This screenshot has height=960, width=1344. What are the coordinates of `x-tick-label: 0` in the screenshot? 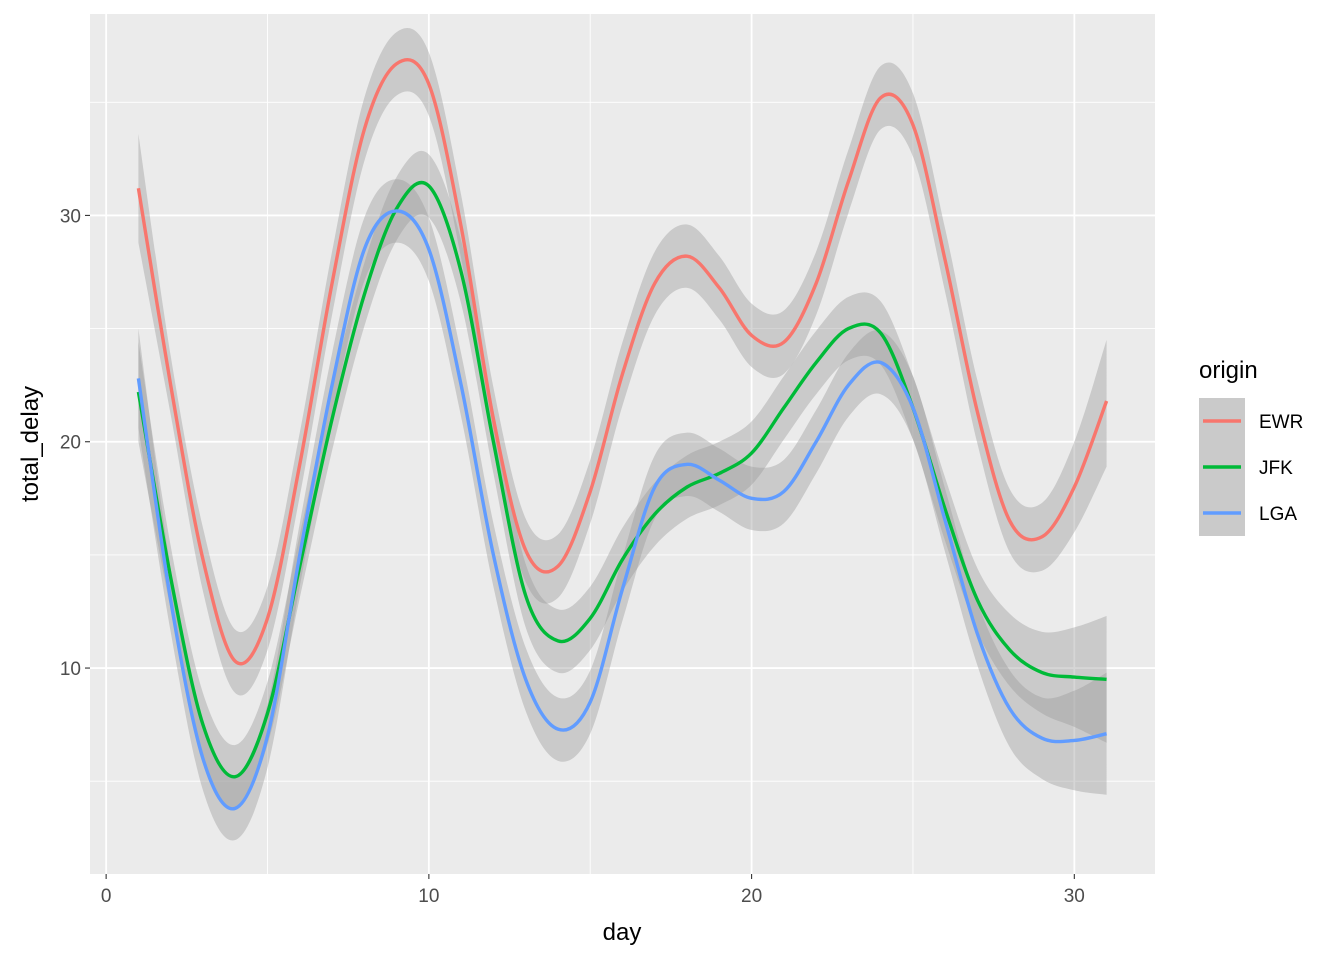 It's located at (106, 896).